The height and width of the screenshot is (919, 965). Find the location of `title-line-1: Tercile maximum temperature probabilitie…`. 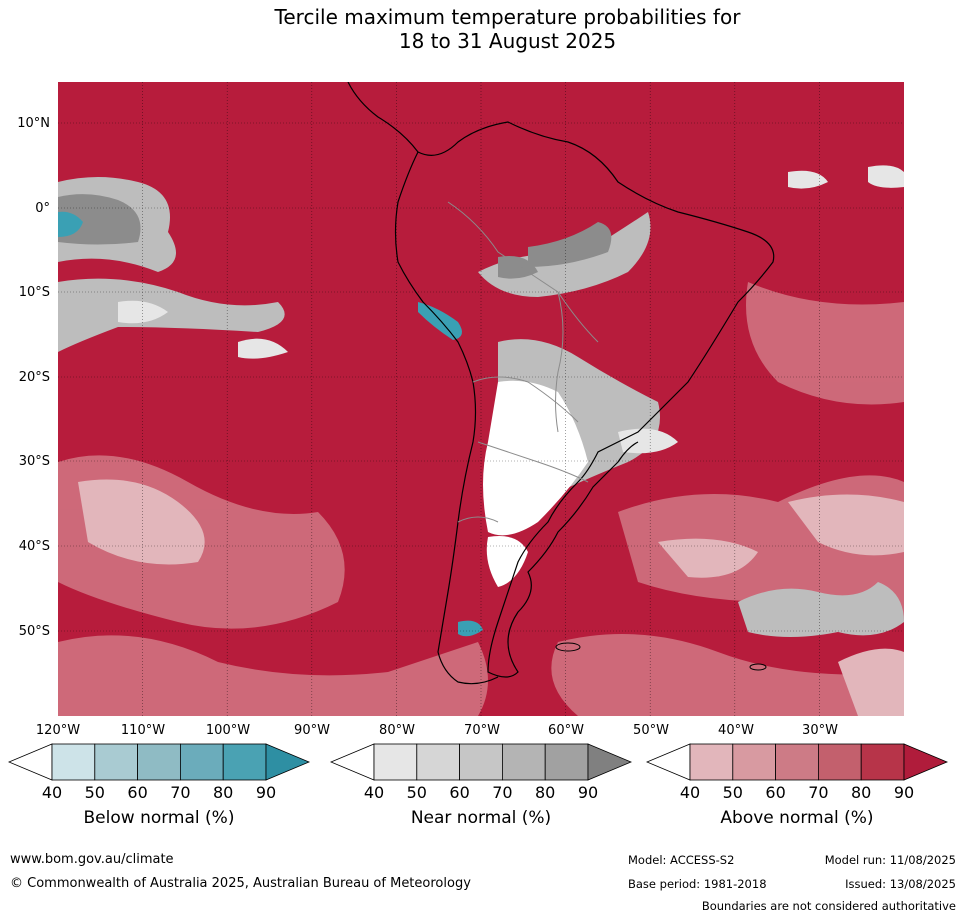

title-line-1: Tercile maximum temperature probabilitie… is located at coordinates (507, 17).